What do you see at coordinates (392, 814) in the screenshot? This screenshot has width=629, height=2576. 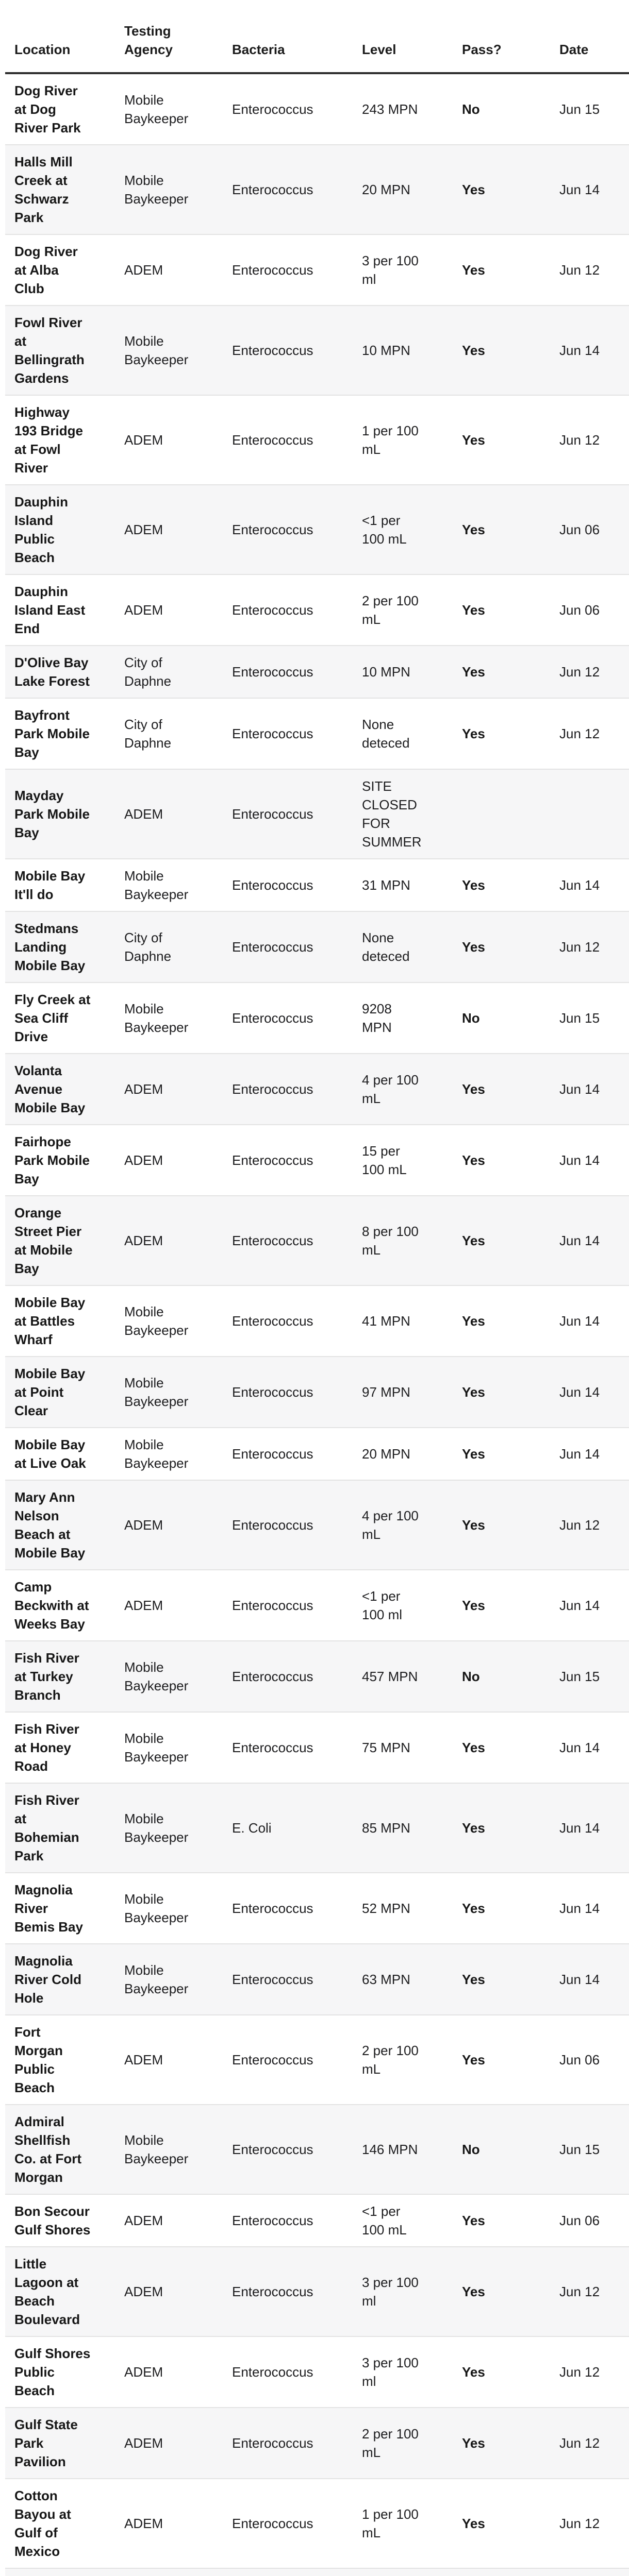 I see `cell-level: SITE CLOSED FOR SUMMER` at bounding box center [392, 814].